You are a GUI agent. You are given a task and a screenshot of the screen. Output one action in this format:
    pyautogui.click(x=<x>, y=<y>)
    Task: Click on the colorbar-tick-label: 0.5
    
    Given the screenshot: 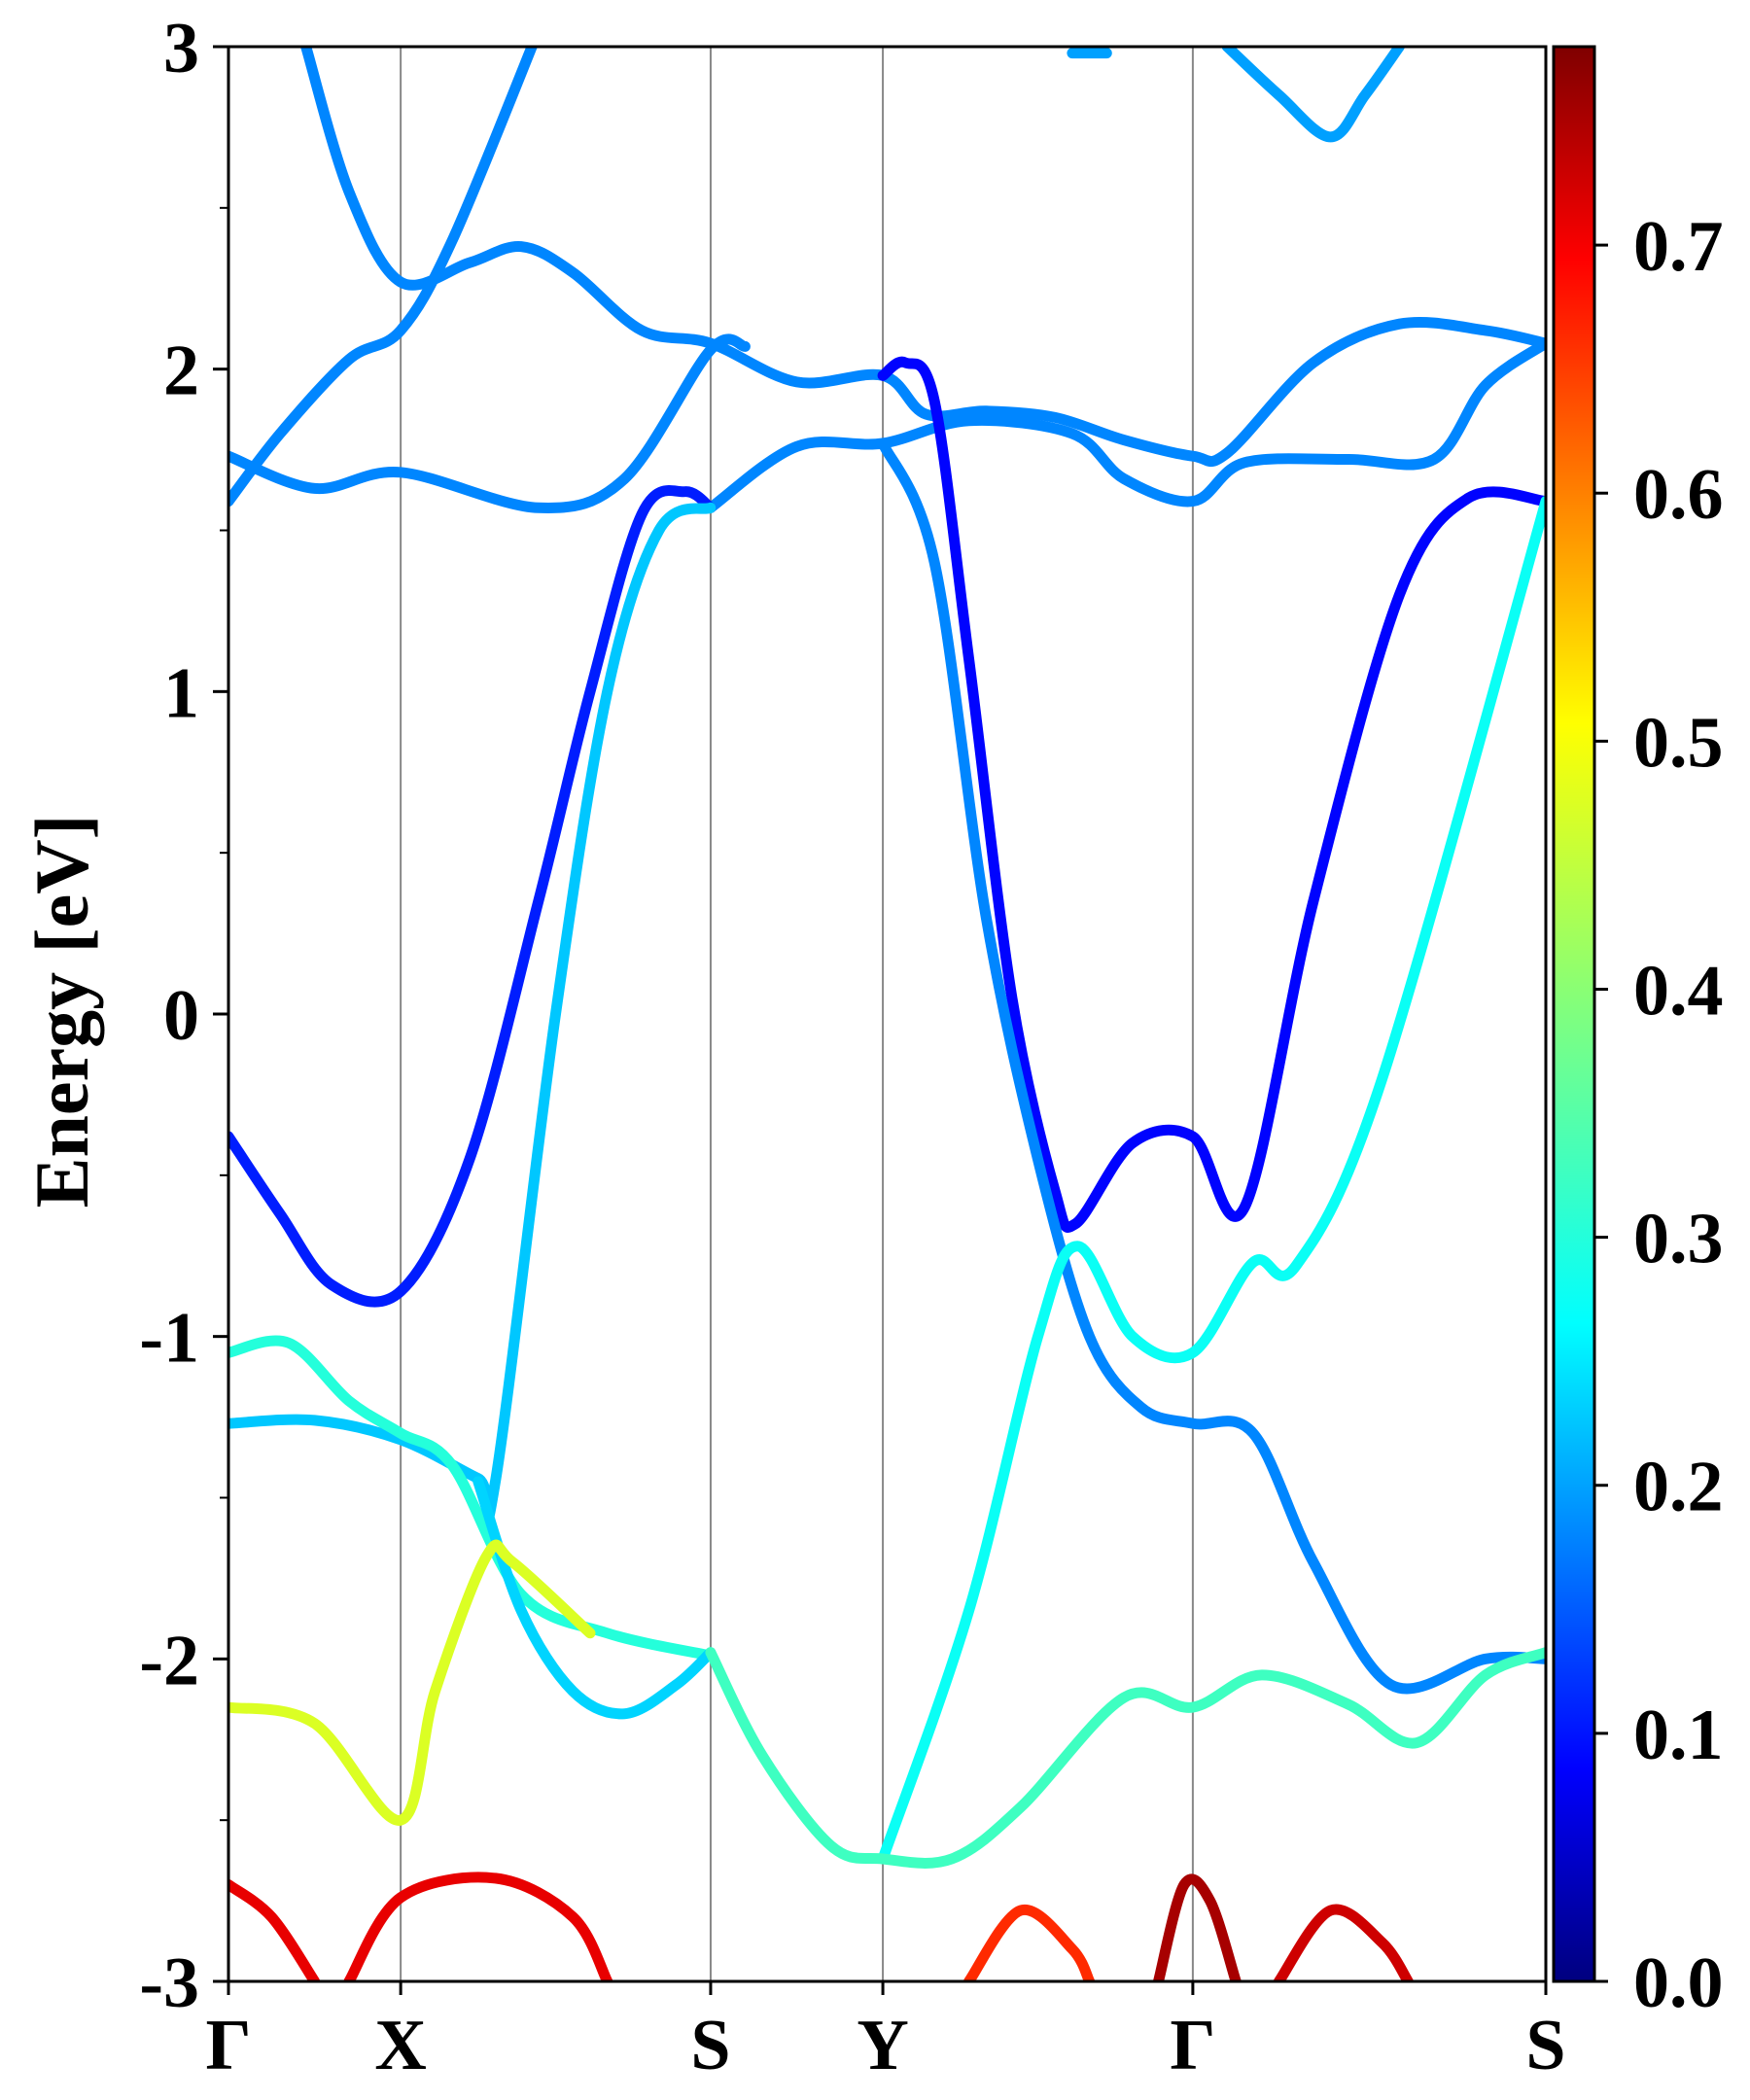 What is the action you would take?
    pyautogui.click(x=1678, y=743)
    